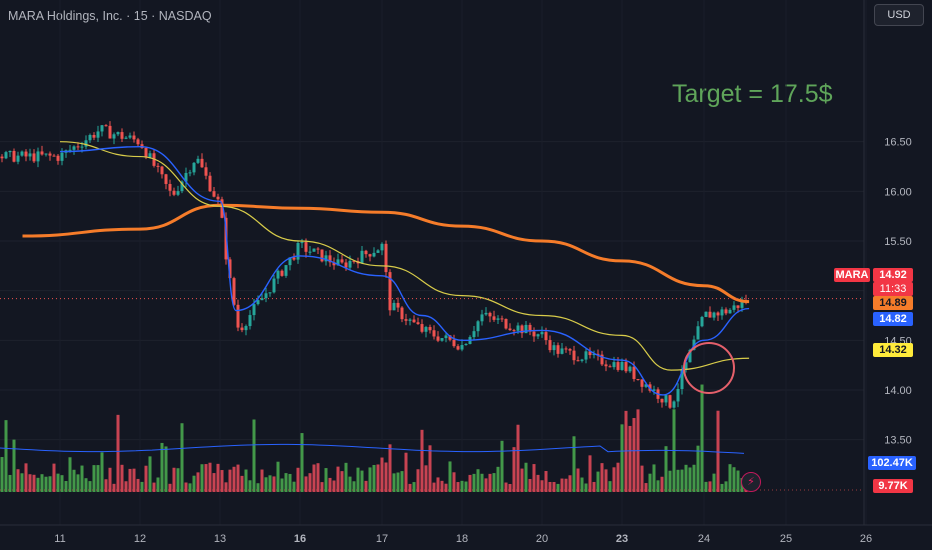 The image size is (932, 550). Describe the element at coordinates (110, 16) in the screenshot. I see `symbol-title: MARA Holdings, Inc. · 15 · NASDAQ` at that location.